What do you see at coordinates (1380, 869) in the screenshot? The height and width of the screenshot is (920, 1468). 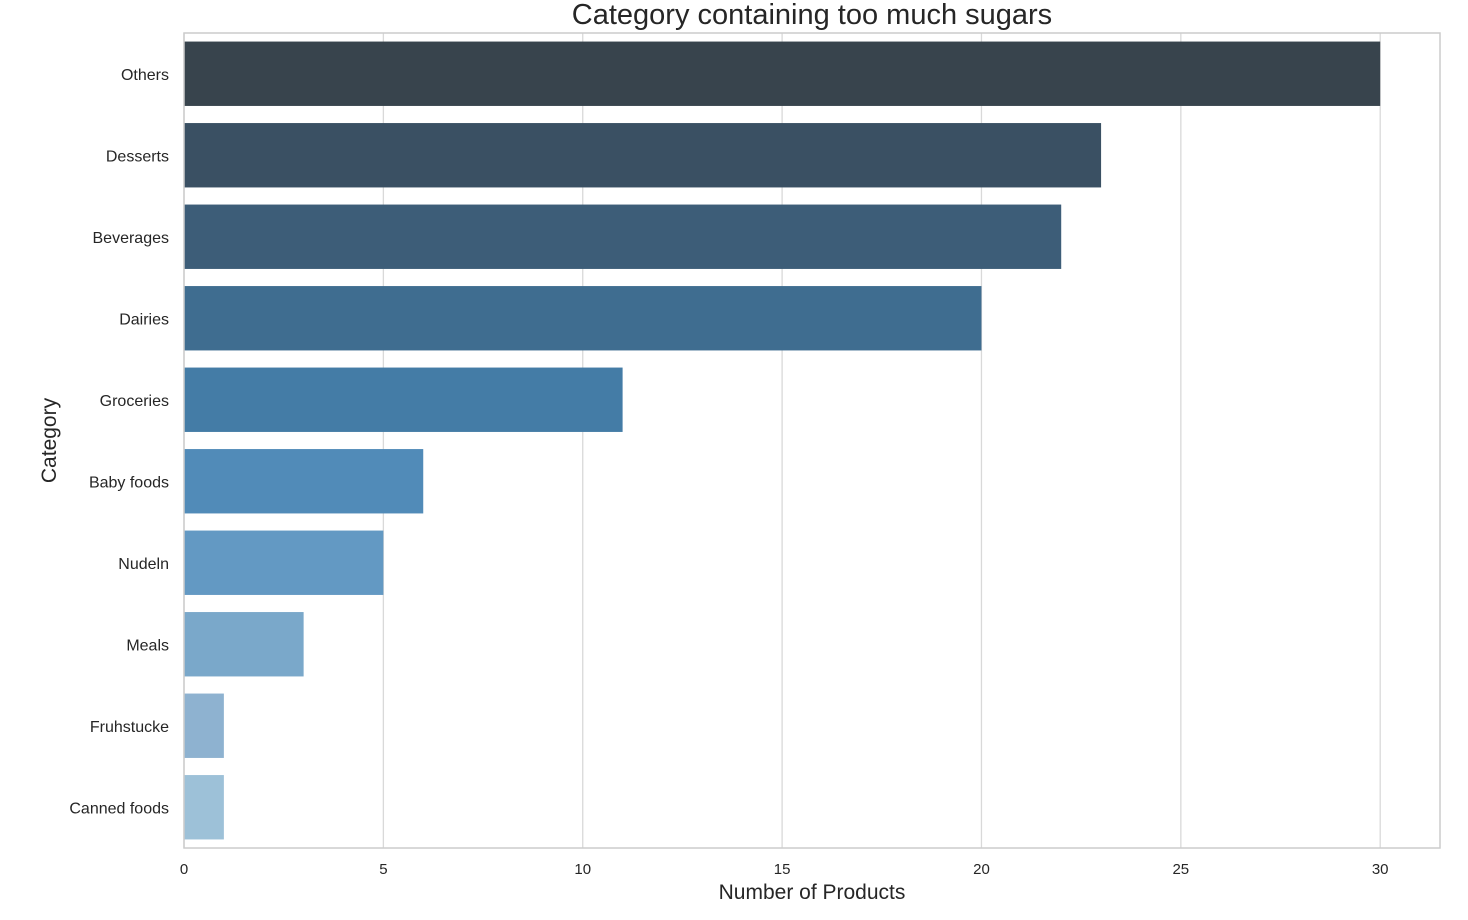 I see `x-tick-label: 30` at bounding box center [1380, 869].